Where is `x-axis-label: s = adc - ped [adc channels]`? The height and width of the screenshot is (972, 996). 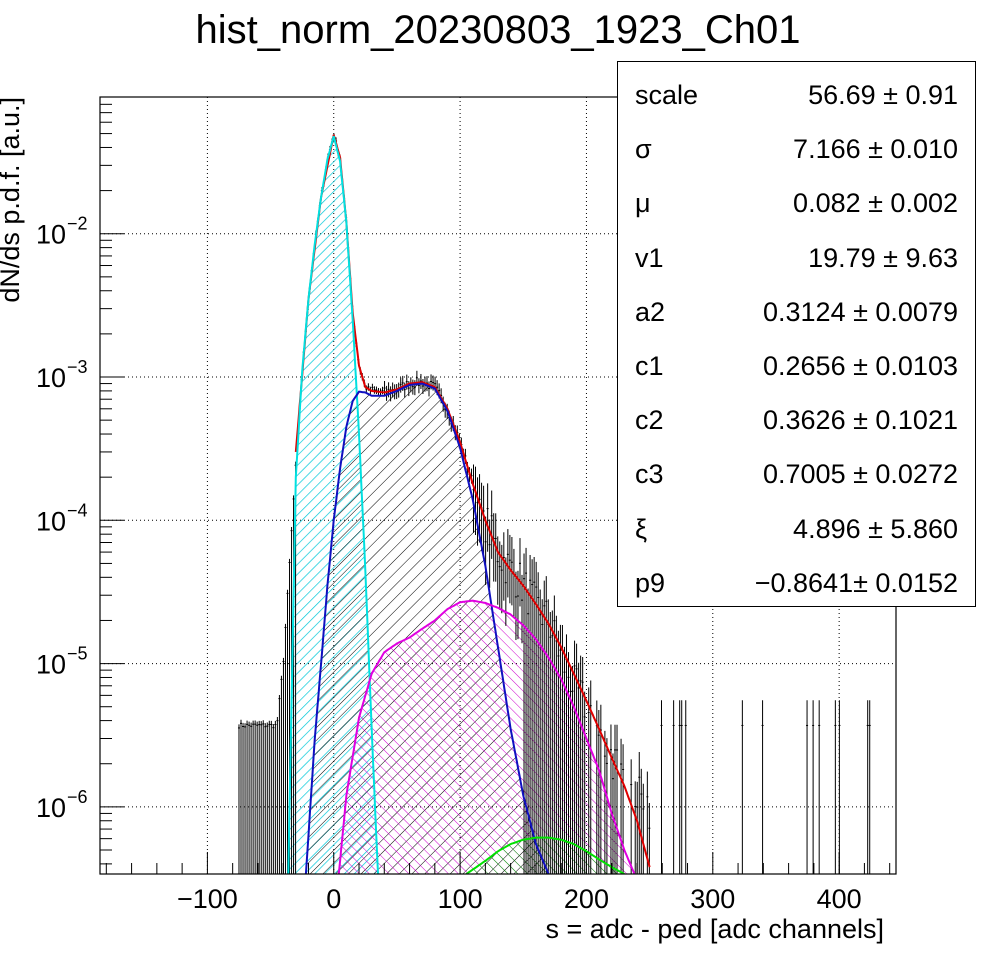
x-axis-label: s = adc - ped [adc channels] is located at coordinates (715, 929).